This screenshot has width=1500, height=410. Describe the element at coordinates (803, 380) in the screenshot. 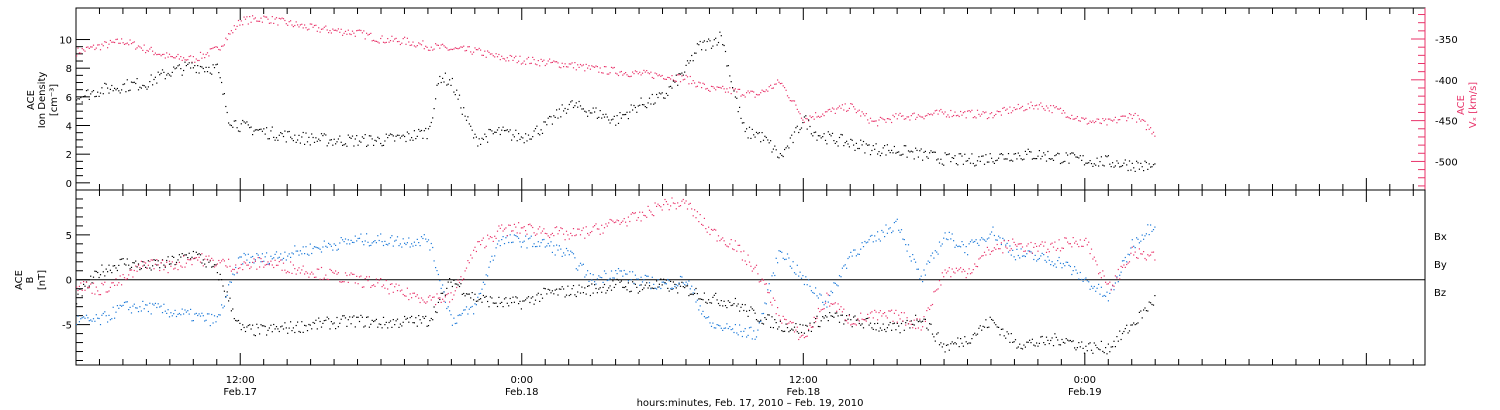

I see `time-tick-label: 12:00` at that location.